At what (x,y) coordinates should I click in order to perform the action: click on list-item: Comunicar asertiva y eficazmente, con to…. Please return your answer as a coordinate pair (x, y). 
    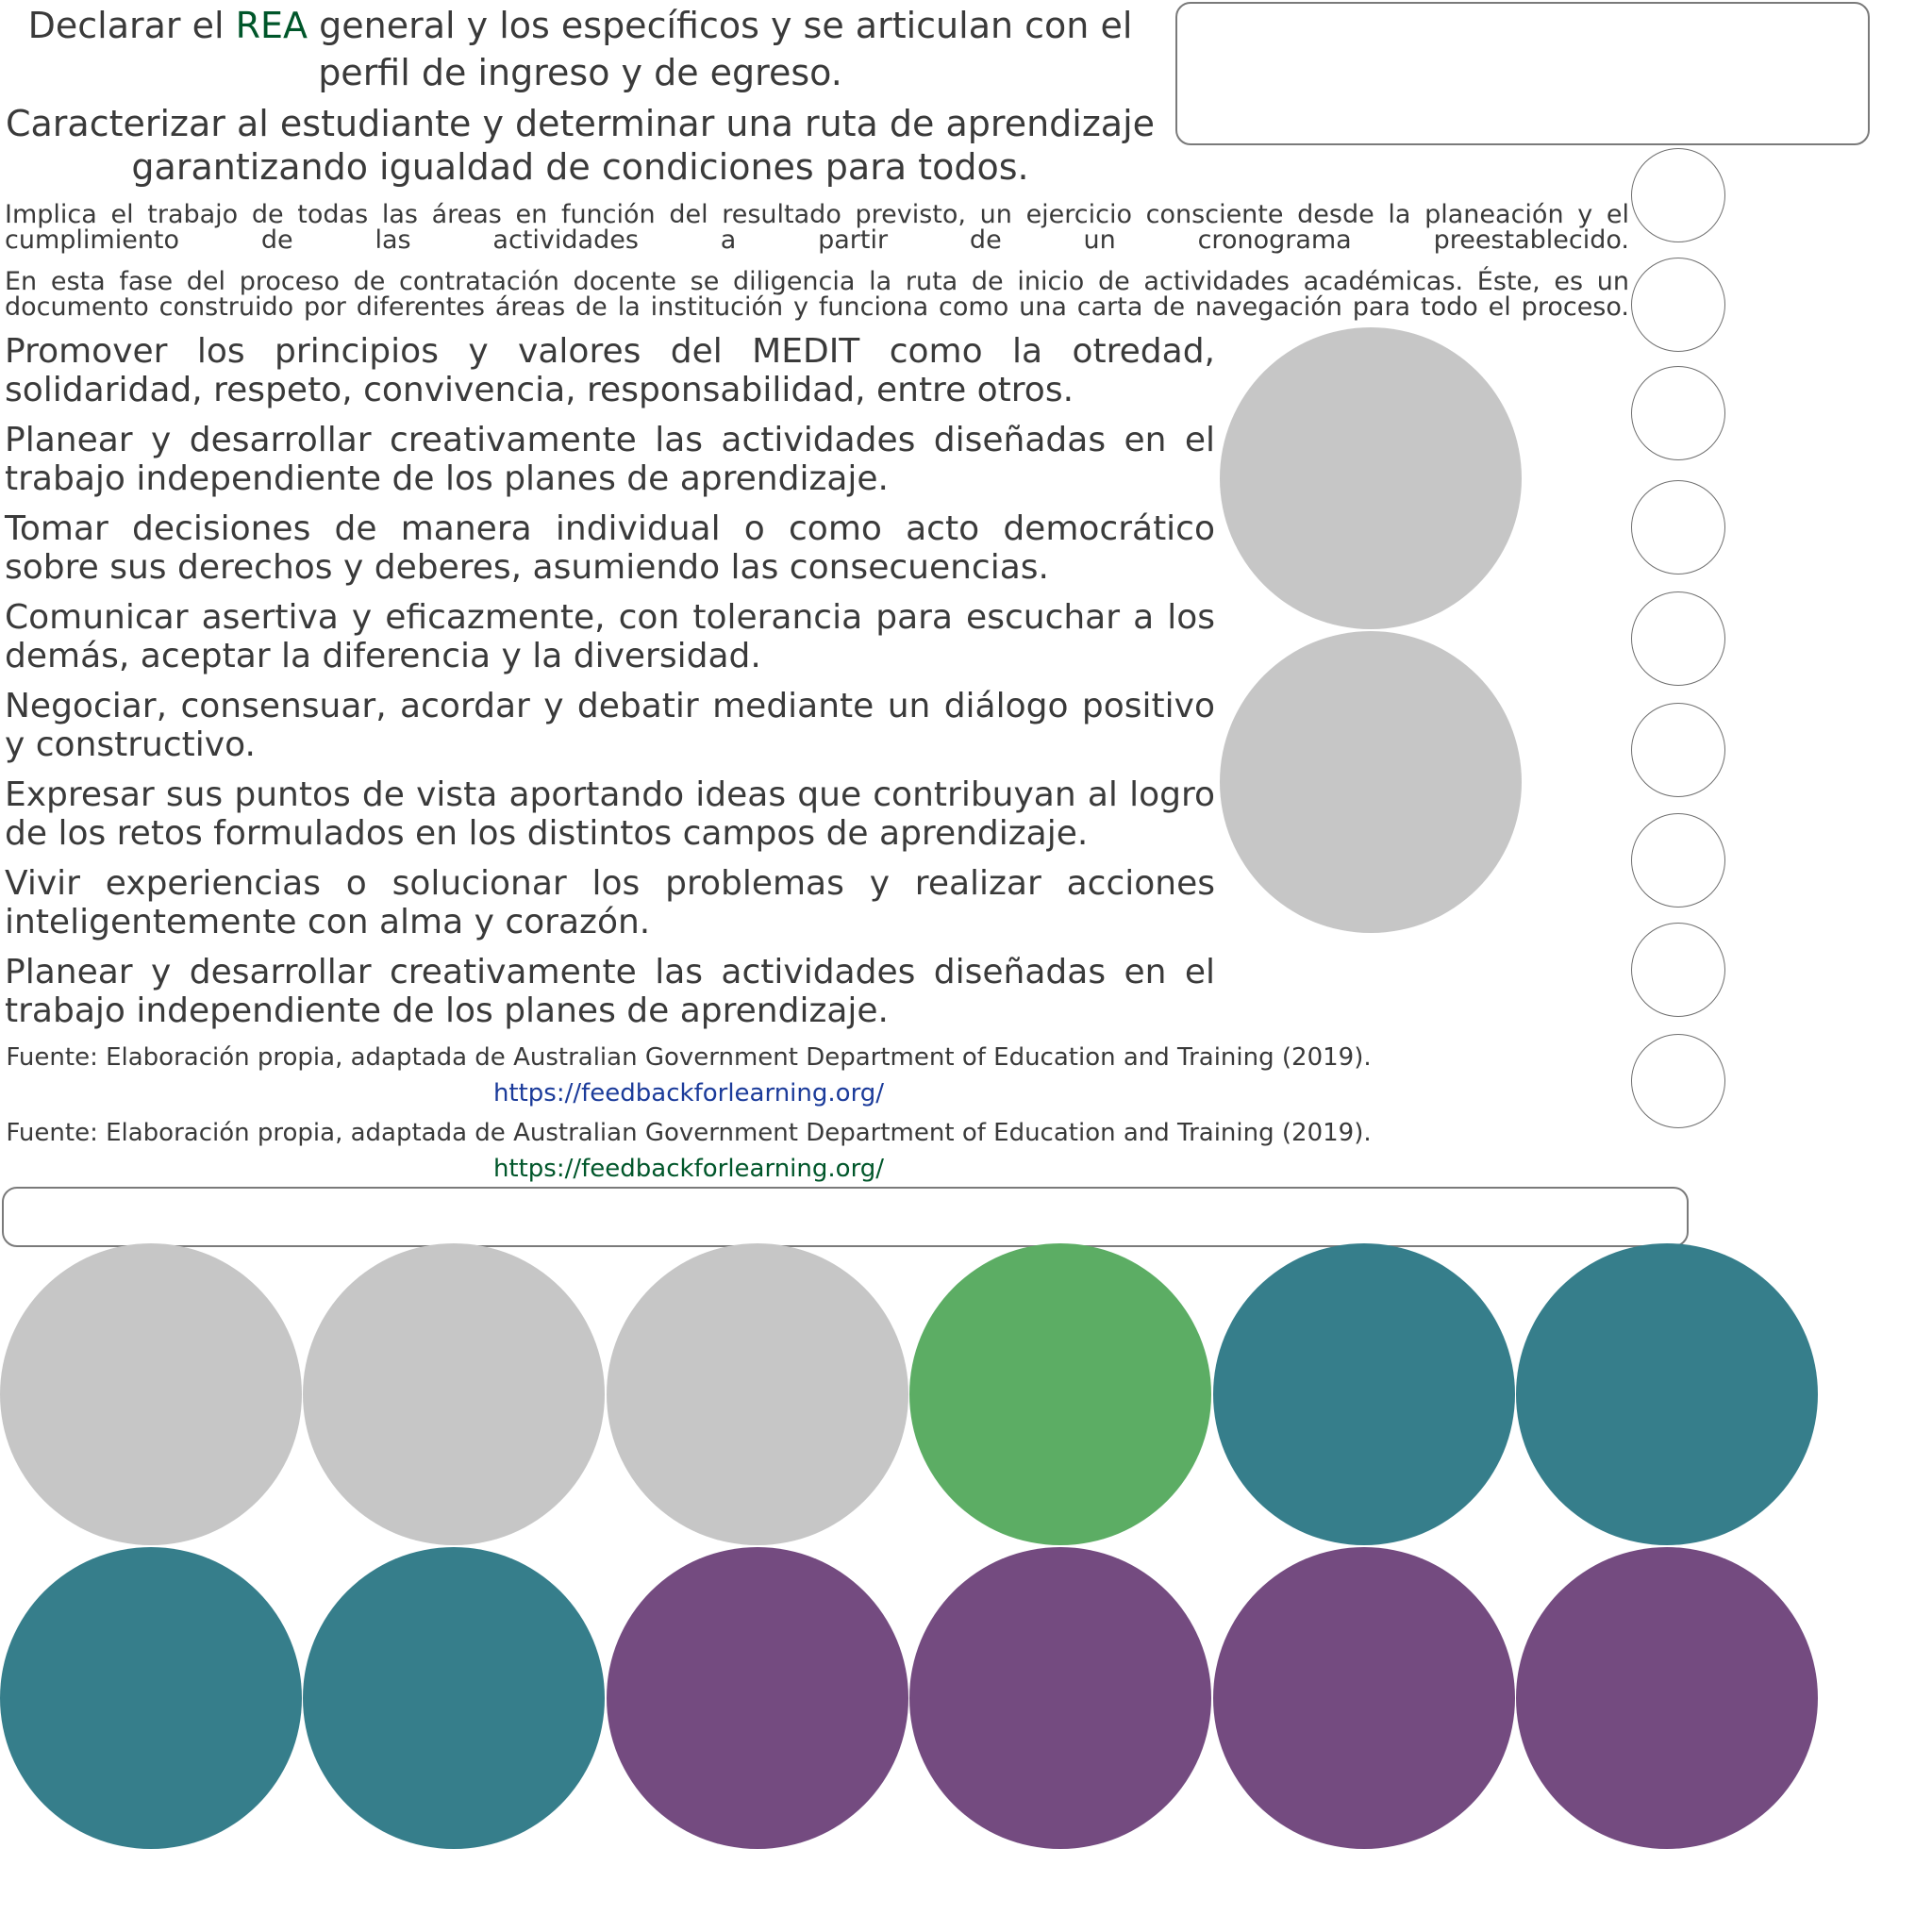
    Looking at the image, I should click on (610, 637).